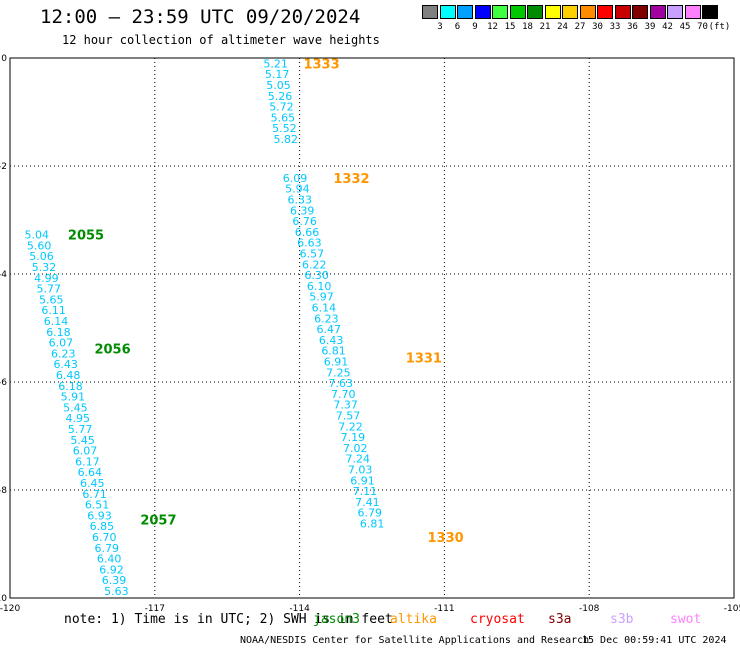  I want to click on swh-value: 5.94, so click(297, 189).